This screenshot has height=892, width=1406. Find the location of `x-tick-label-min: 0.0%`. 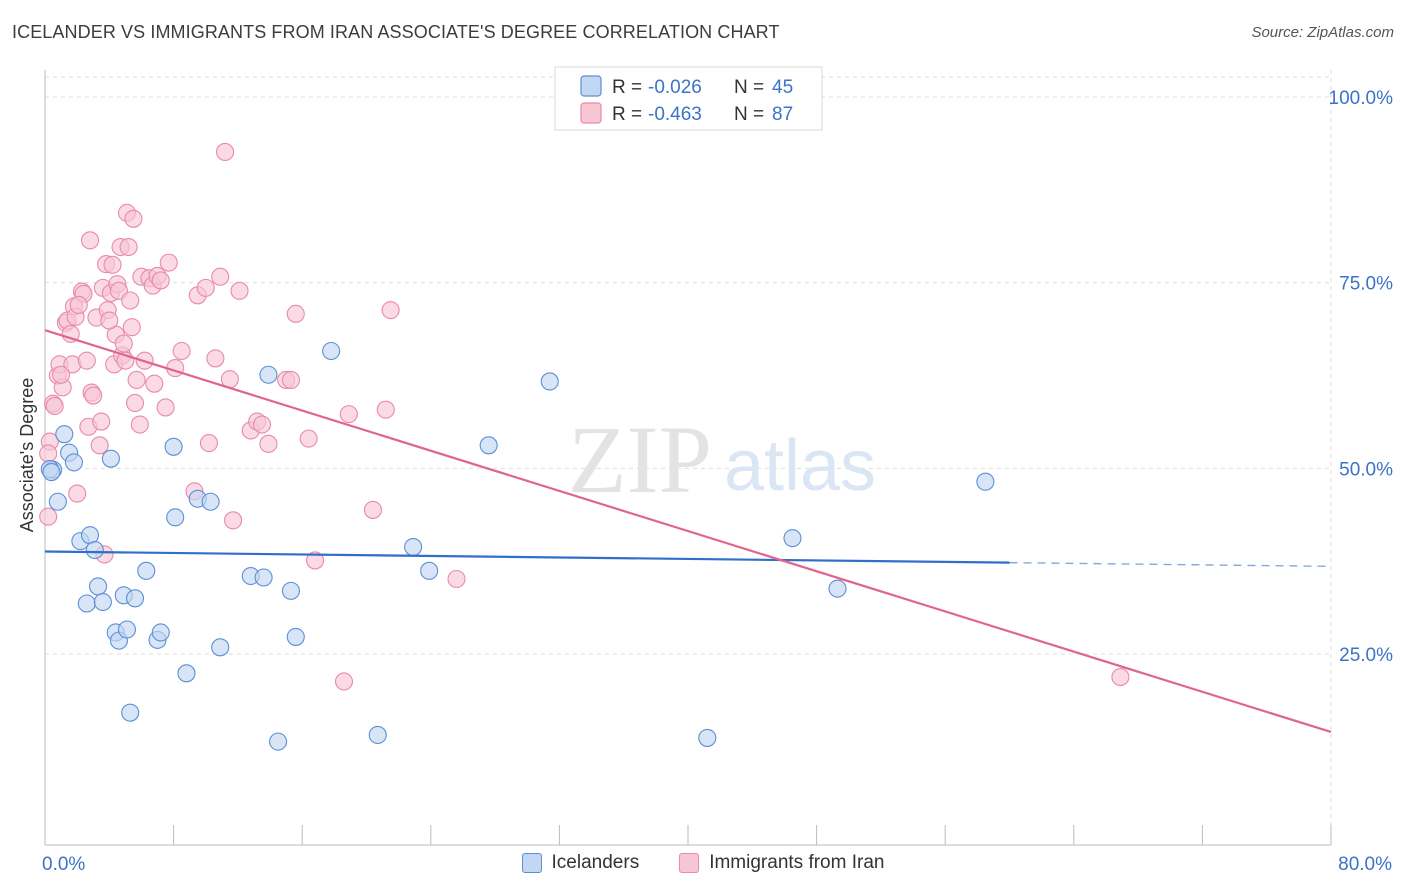

x-tick-label-min: 0.0% is located at coordinates (63, 864).